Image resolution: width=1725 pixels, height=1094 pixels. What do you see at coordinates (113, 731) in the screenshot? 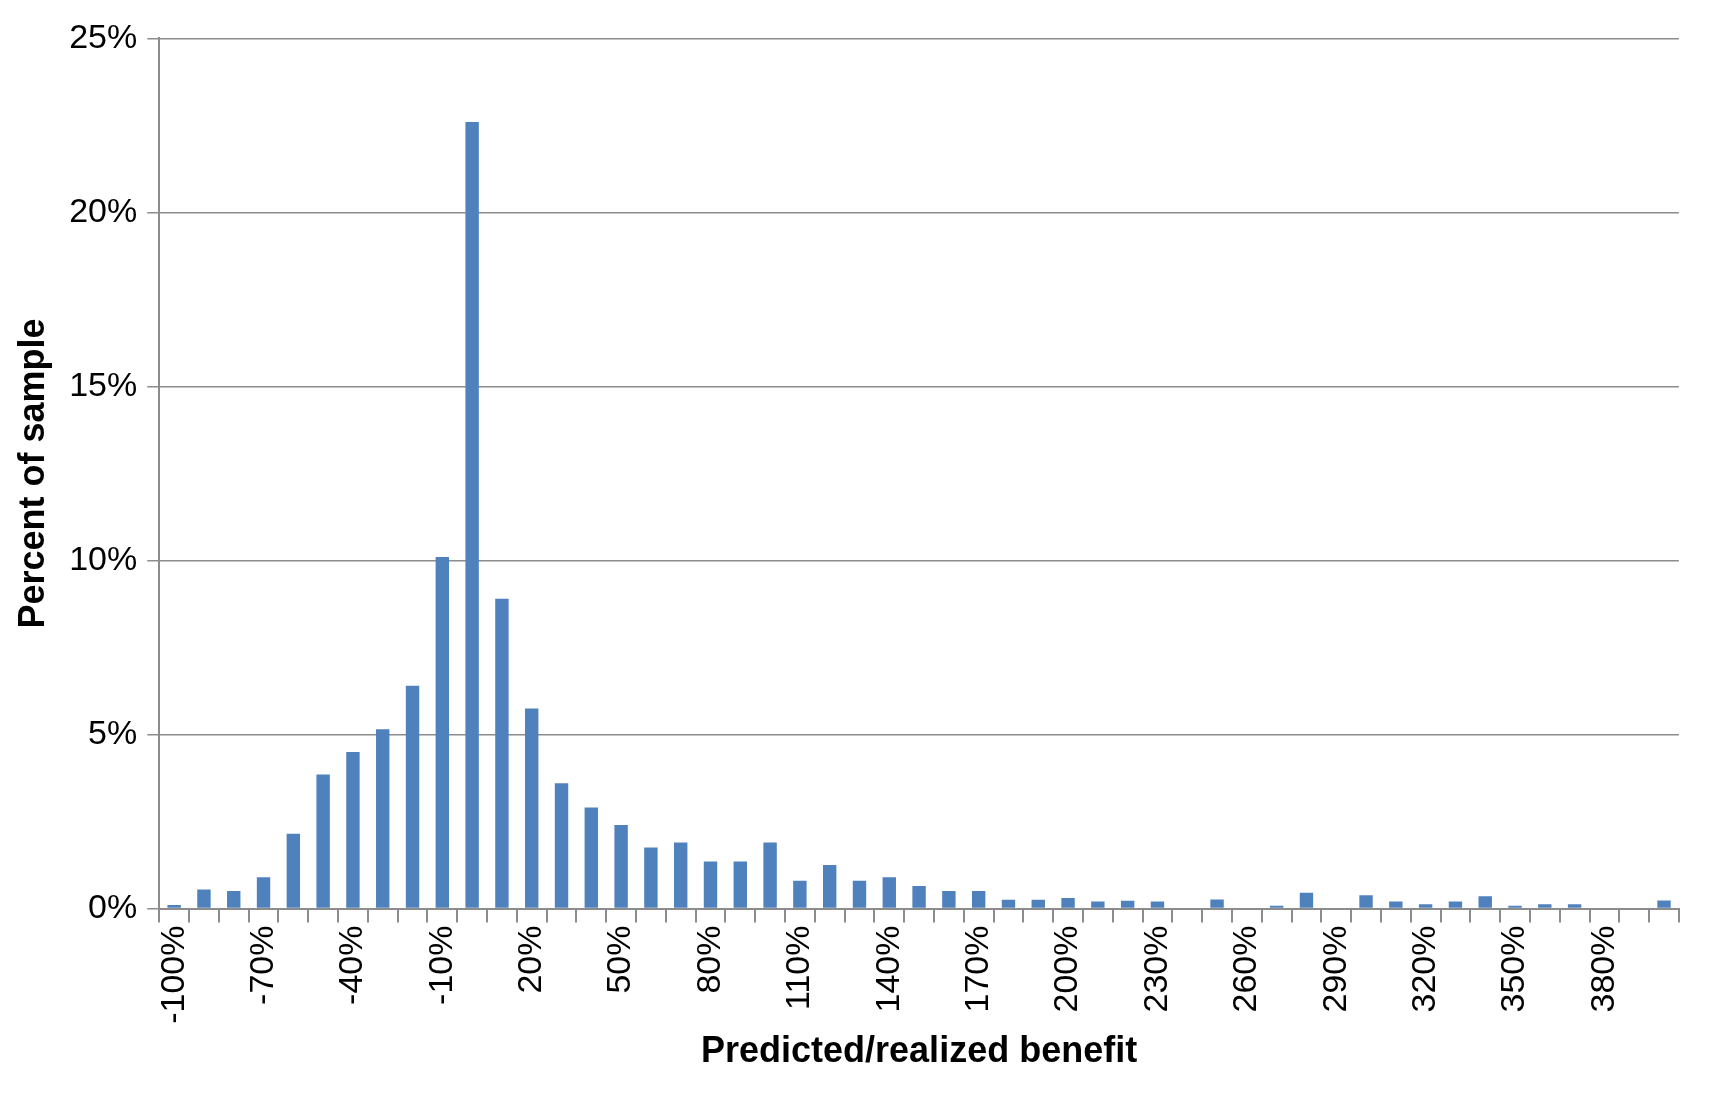
I see `y-tick-label: 5%` at bounding box center [113, 731].